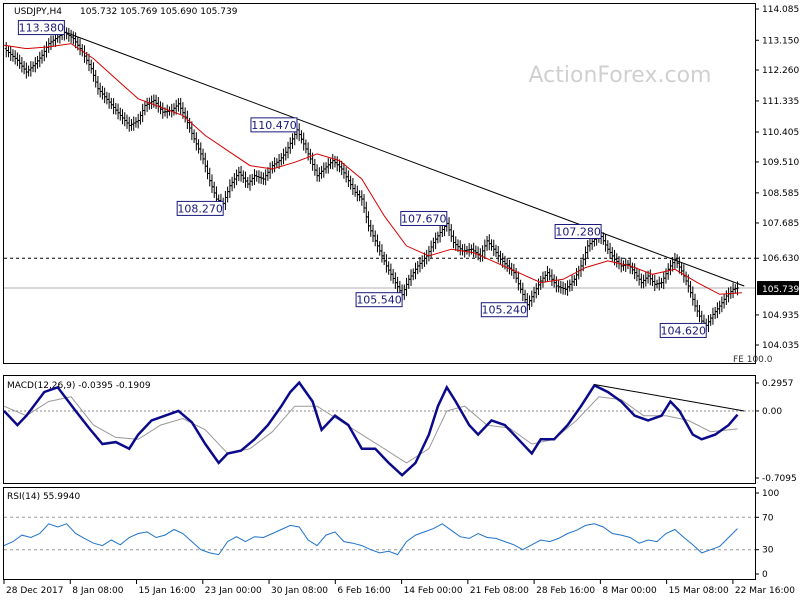 The height and width of the screenshot is (600, 800). I want to click on macd-header: MACD(12,26,9) -0.0395 -0.1909, so click(79, 386).